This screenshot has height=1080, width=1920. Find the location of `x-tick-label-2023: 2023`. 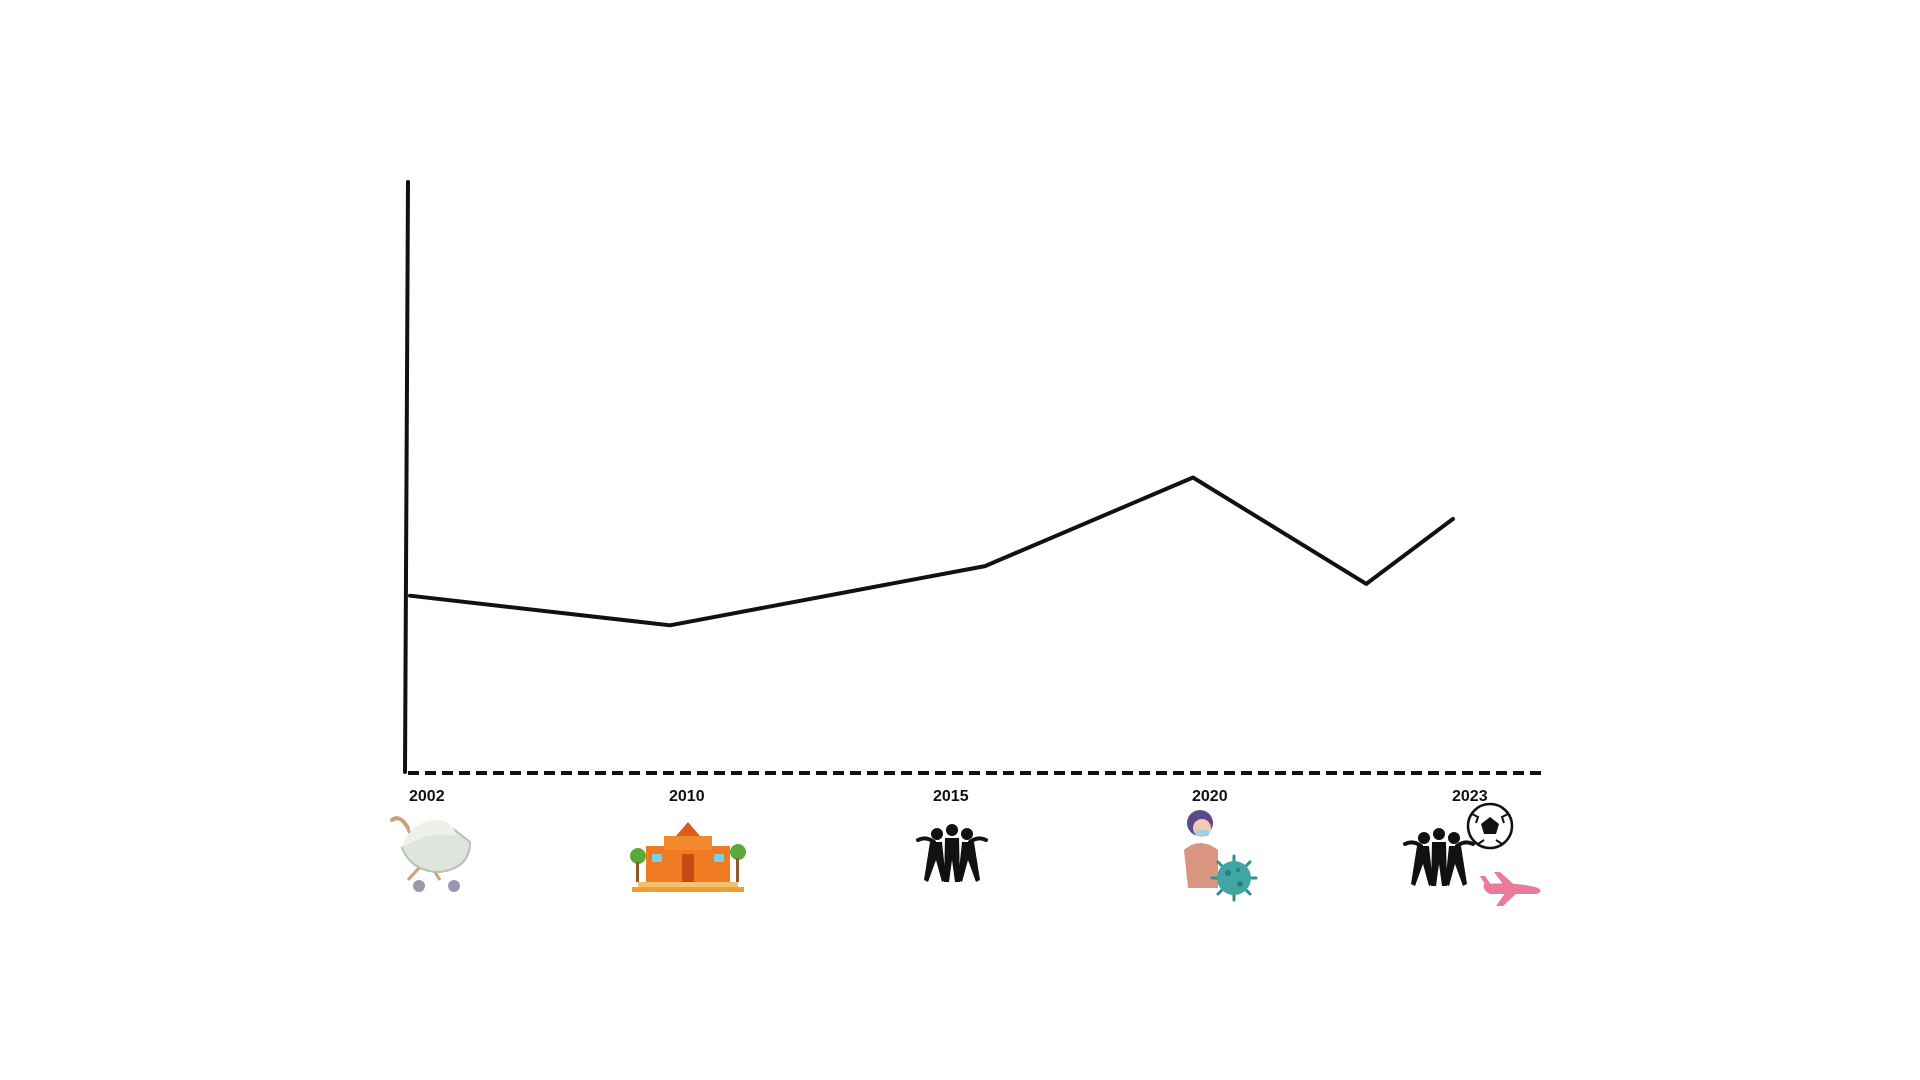

x-tick-label-2023: 2023 is located at coordinates (1470, 796).